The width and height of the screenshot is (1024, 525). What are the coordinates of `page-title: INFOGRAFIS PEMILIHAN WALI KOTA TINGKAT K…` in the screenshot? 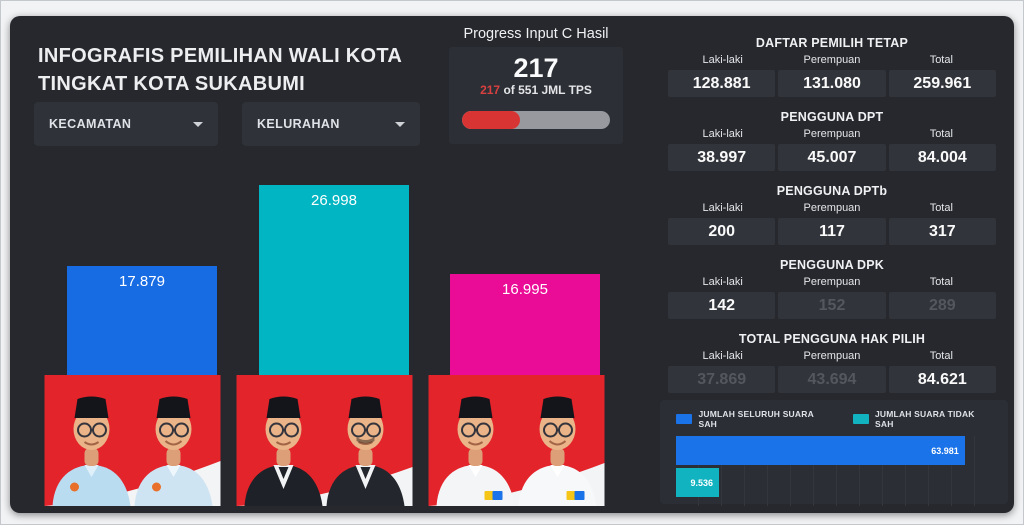 It's located at (220, 70).